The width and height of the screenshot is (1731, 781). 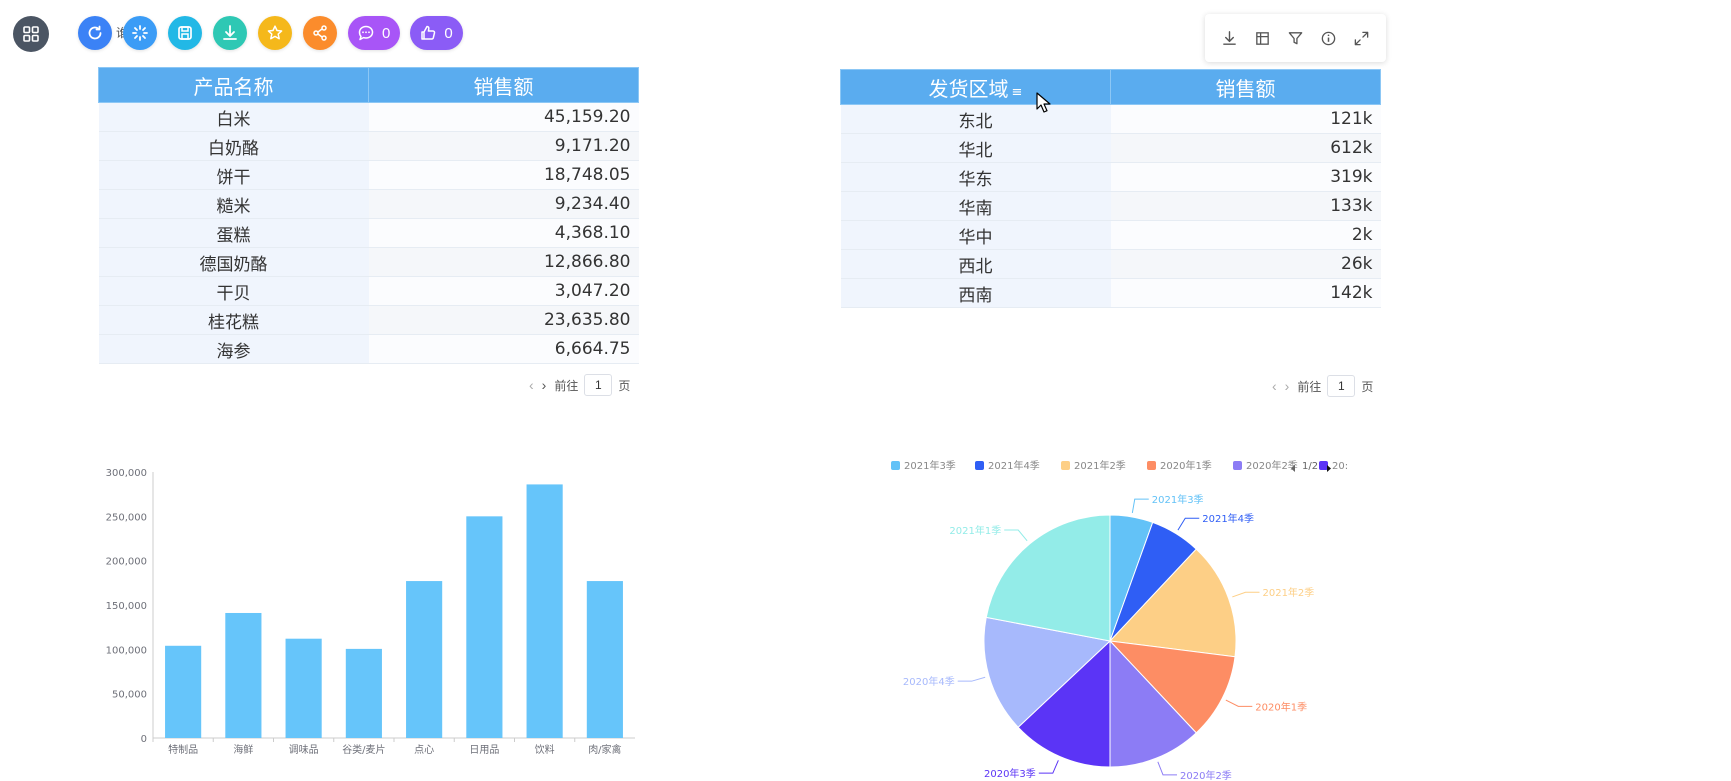 I want to click on sales-value-cell: 2k, so click(x=1245, y=235).